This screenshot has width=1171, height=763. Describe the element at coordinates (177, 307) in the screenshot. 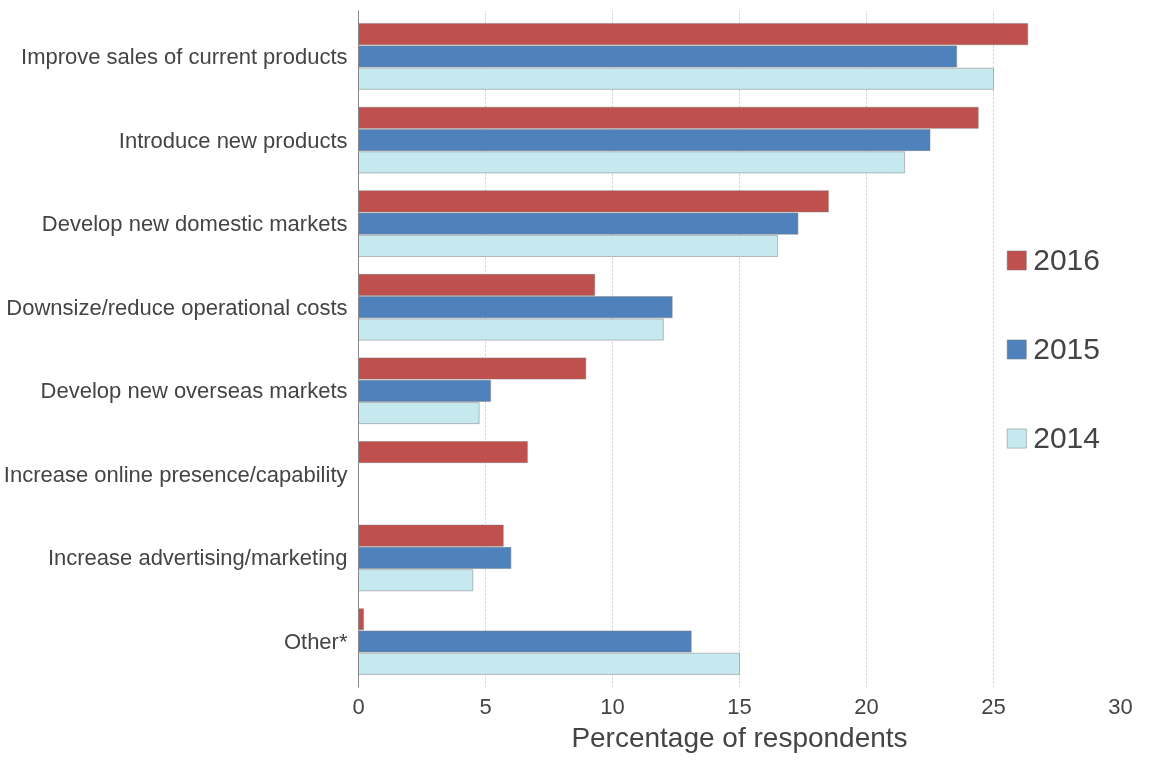

I see `y-tick-label: Downsize/reduce operational costs` at that location.